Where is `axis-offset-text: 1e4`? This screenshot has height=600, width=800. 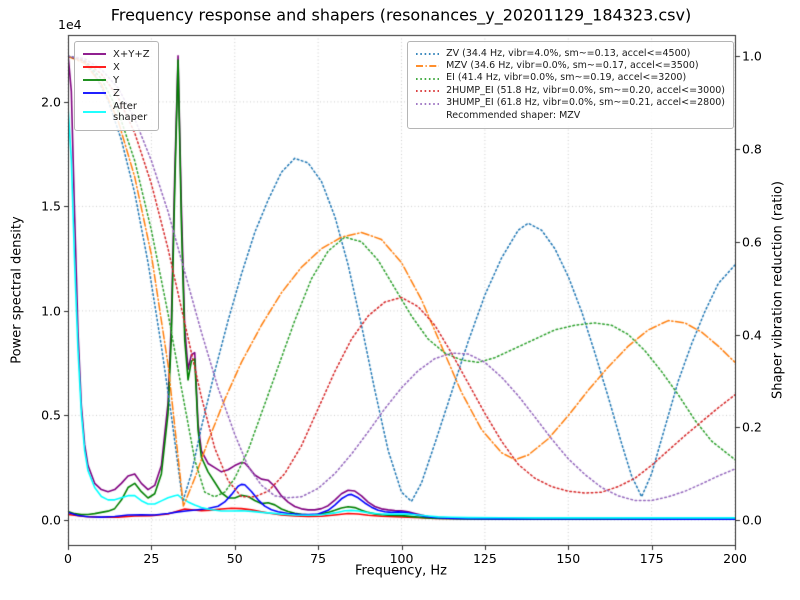 axis-offset-text: 1e4 is located at coordinates (70, 24).